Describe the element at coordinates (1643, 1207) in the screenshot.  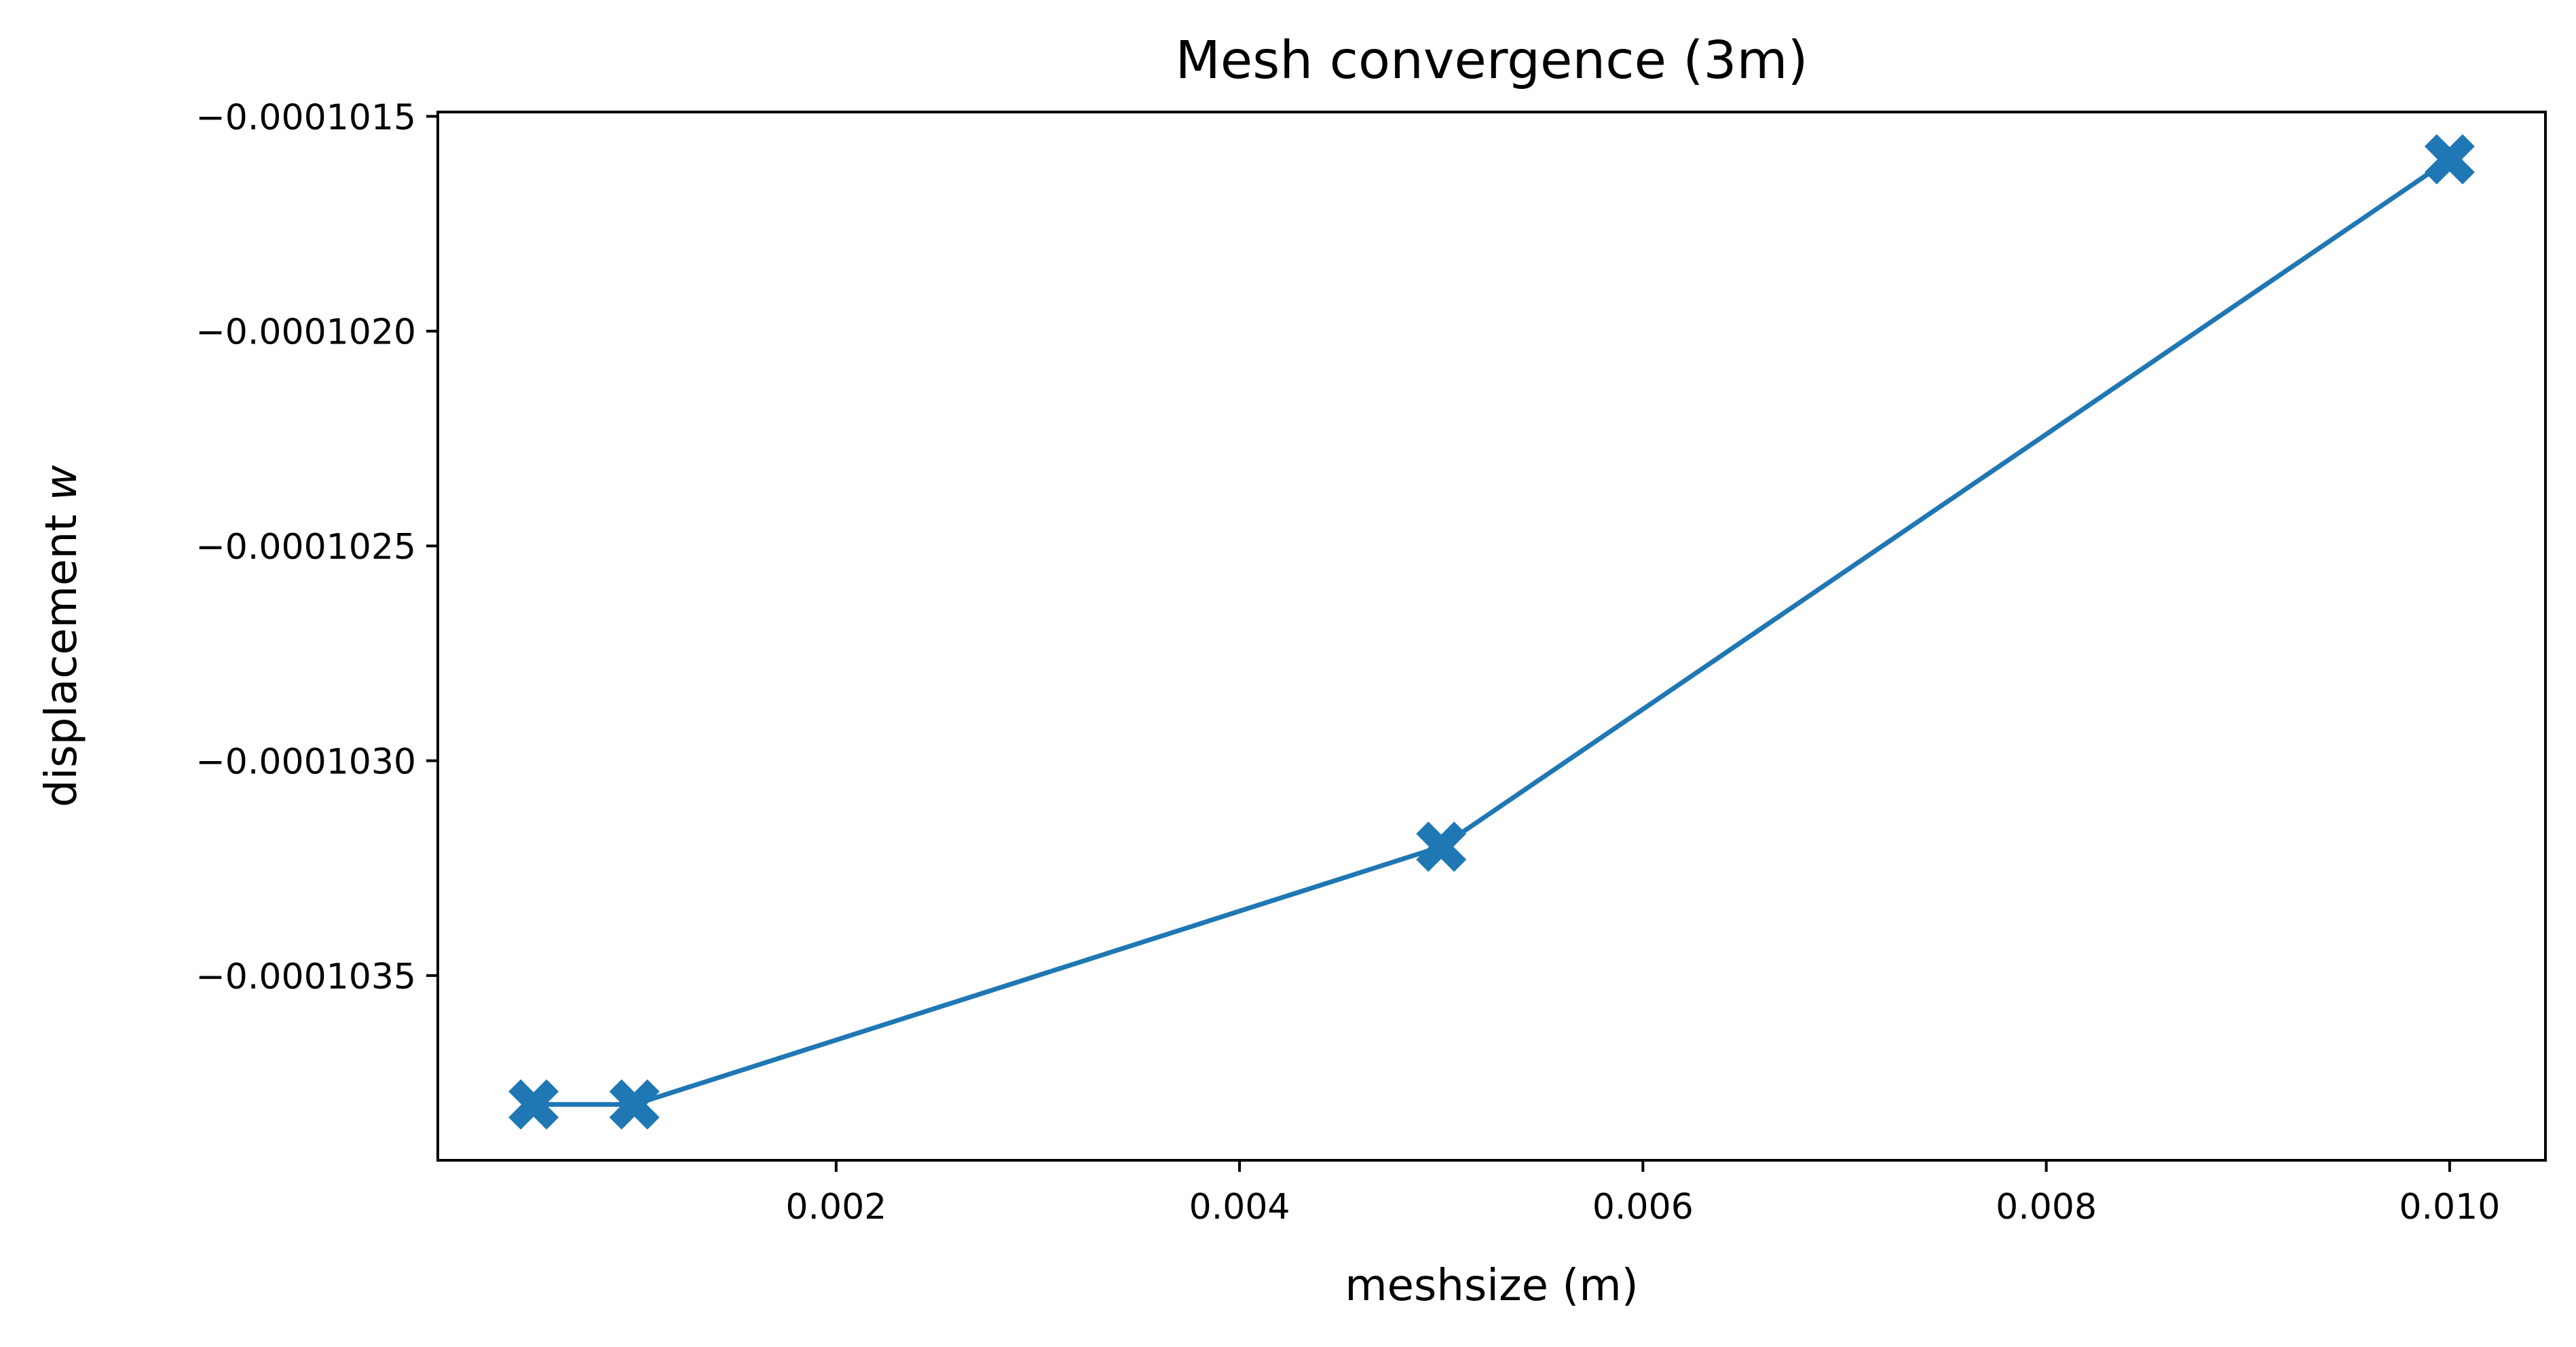
I see `x-tick-label: 0.006` at that location.